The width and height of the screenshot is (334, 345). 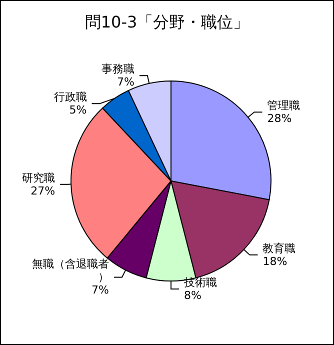 I want to click on data-label: 8%, so click(x=193, y=295).